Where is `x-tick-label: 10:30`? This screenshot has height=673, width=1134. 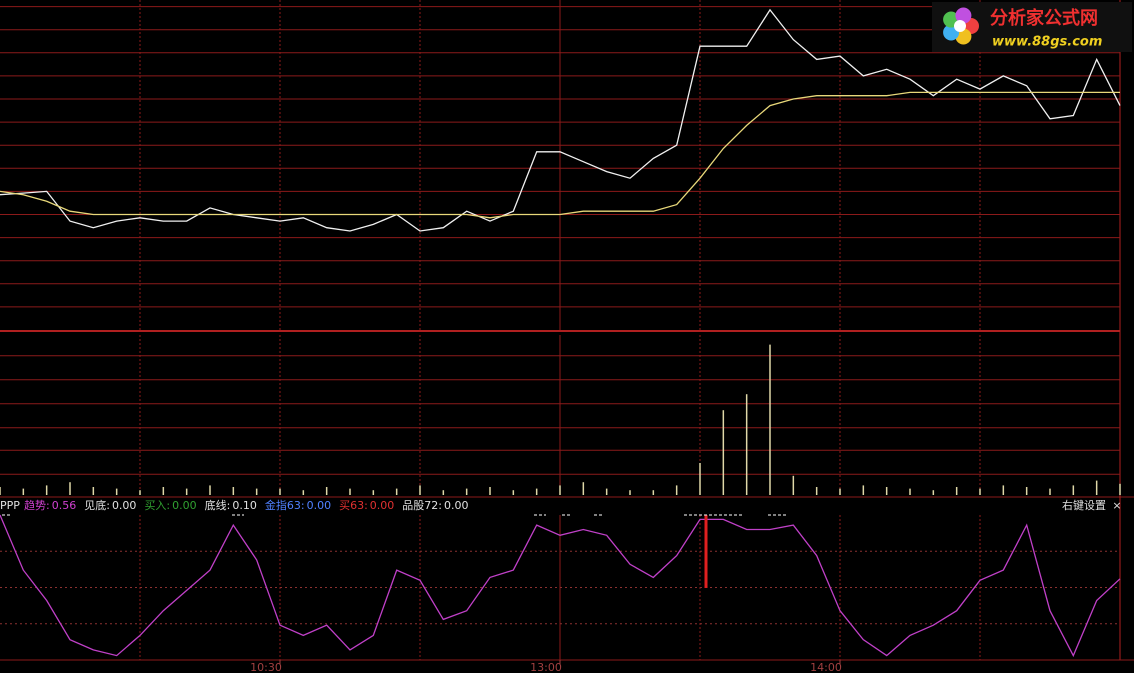 x-tick-label: 10:30 is located at coordinates (266, 667).